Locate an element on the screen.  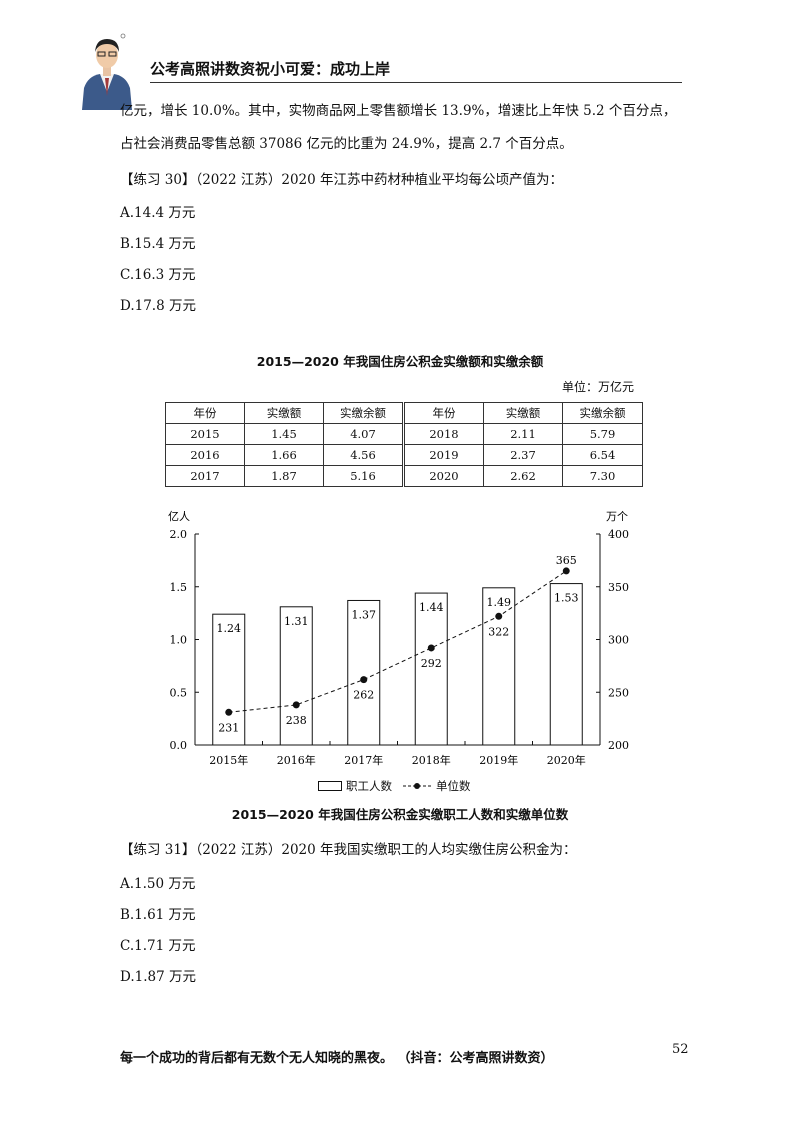
table-cell: 7.30 is located at coordinates (602, 476).